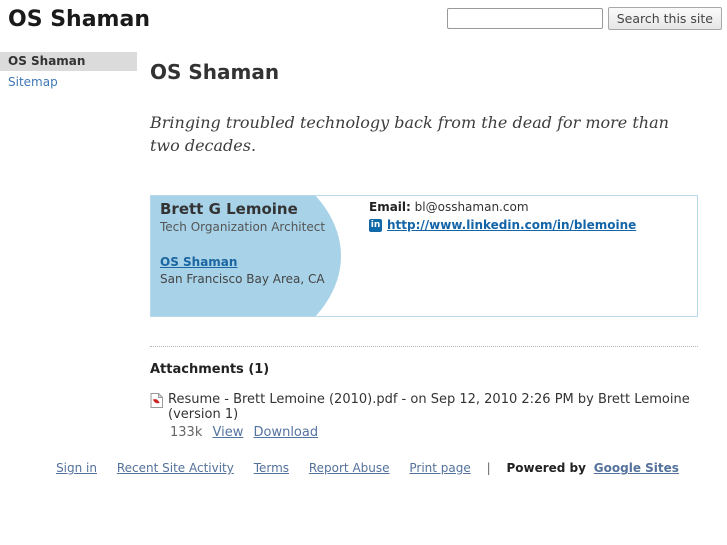 The image size is (727, 545). Describe the element at coordinates (243, 227) in the screenshot. I see `profile-role: Tech Organization Architect` at that location.